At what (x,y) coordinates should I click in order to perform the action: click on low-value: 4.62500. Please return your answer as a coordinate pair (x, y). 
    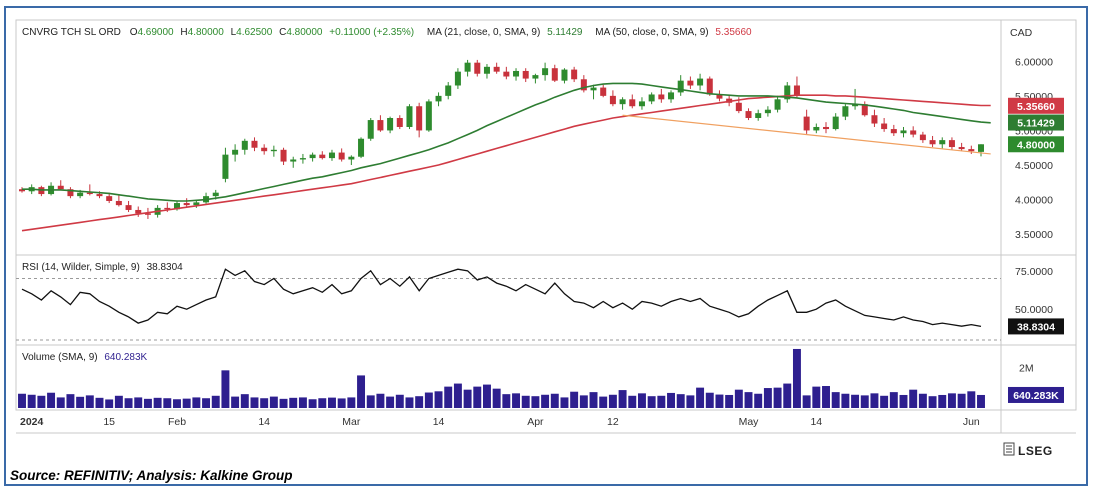
    Looking at the image, I should click on (254, 32).